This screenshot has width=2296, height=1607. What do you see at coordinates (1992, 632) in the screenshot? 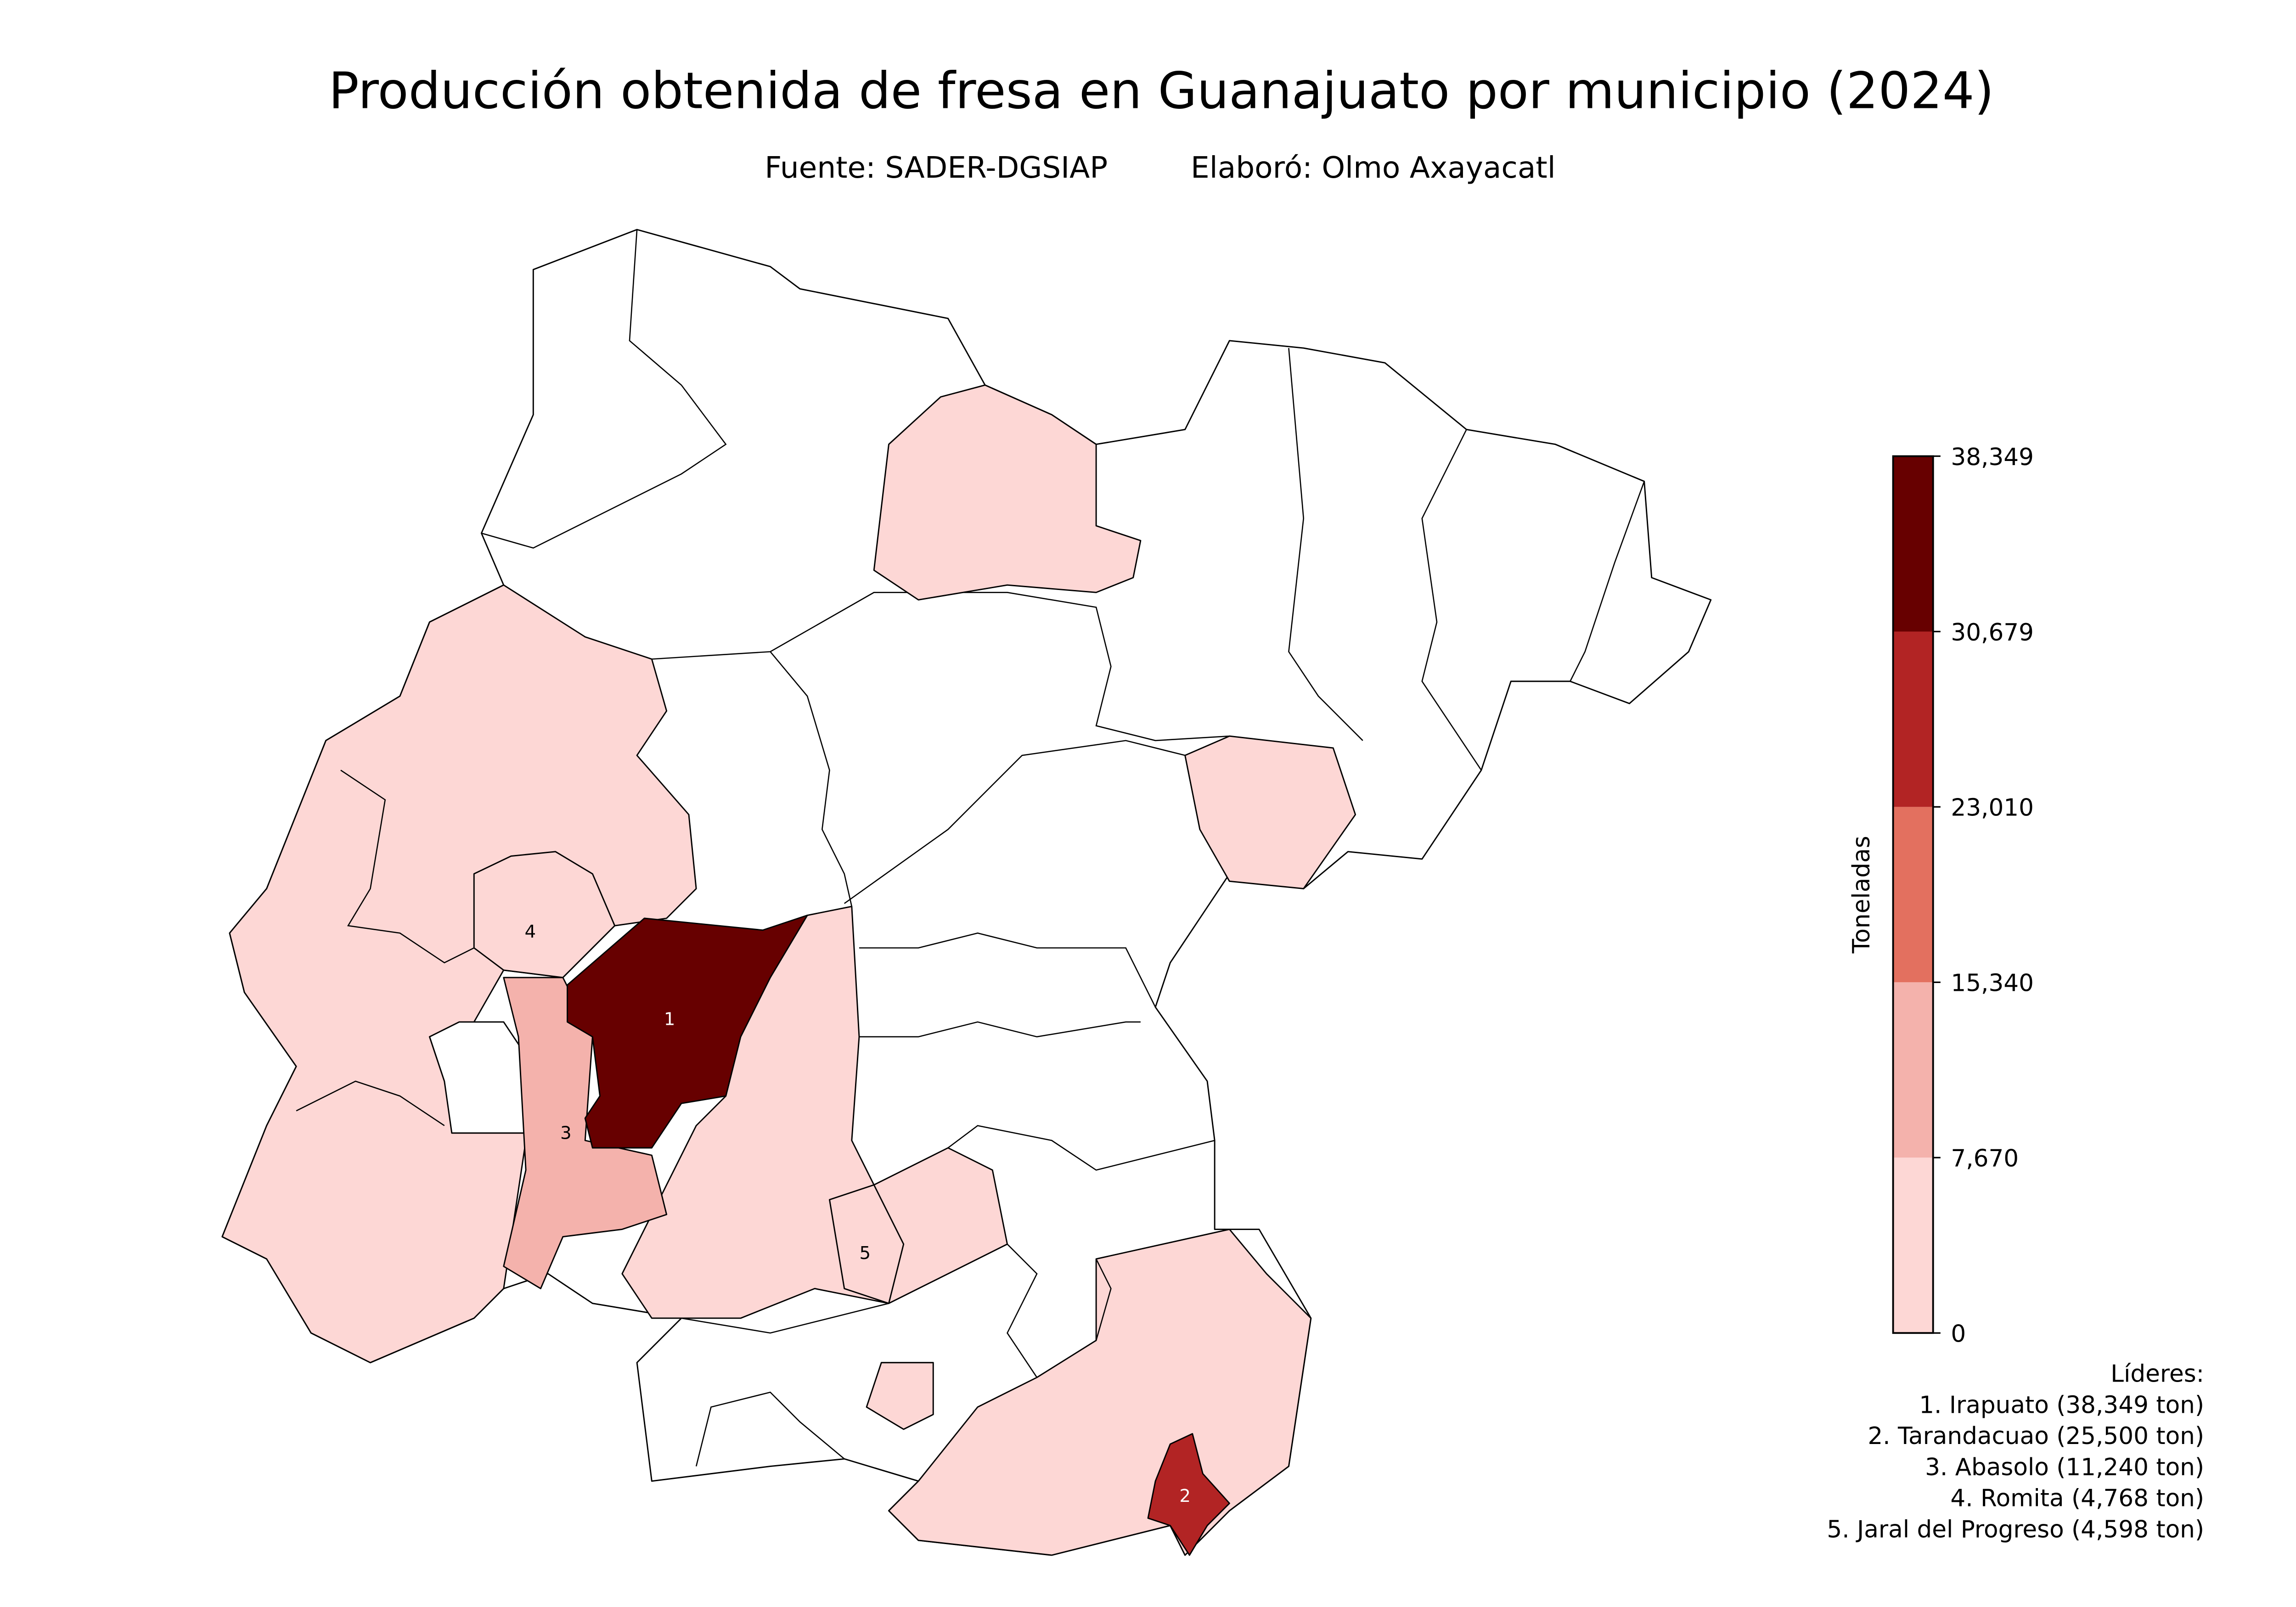
I see `colorbar-tick-label: 30,679` at bounding box center [1992, 632].